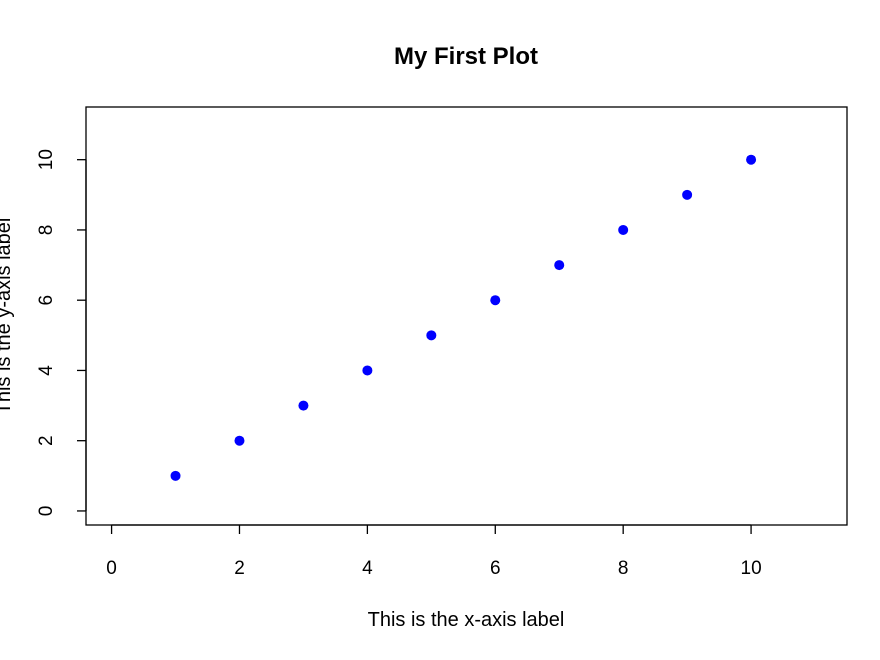 The height and width of the screenshot is (660, 880). What do you see at coordinates (111, 568) in the screenshot?
I see `x-tick-label: 0` at bounding box center [111, 568].